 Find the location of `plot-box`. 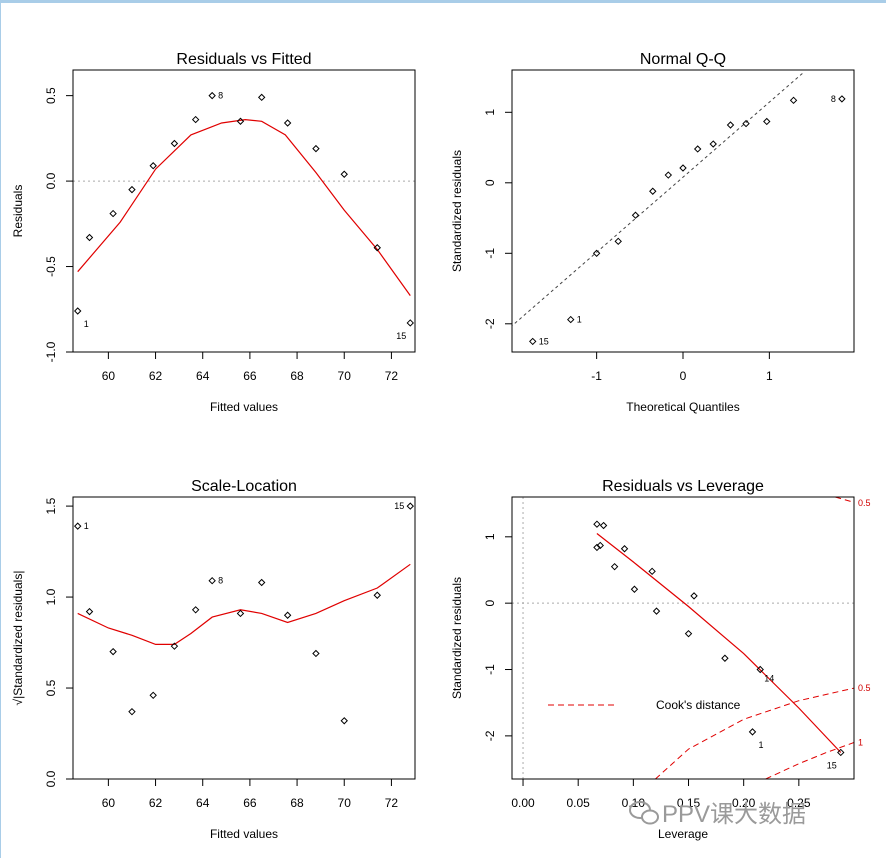

plot-box is located at coordinates (244, 211).